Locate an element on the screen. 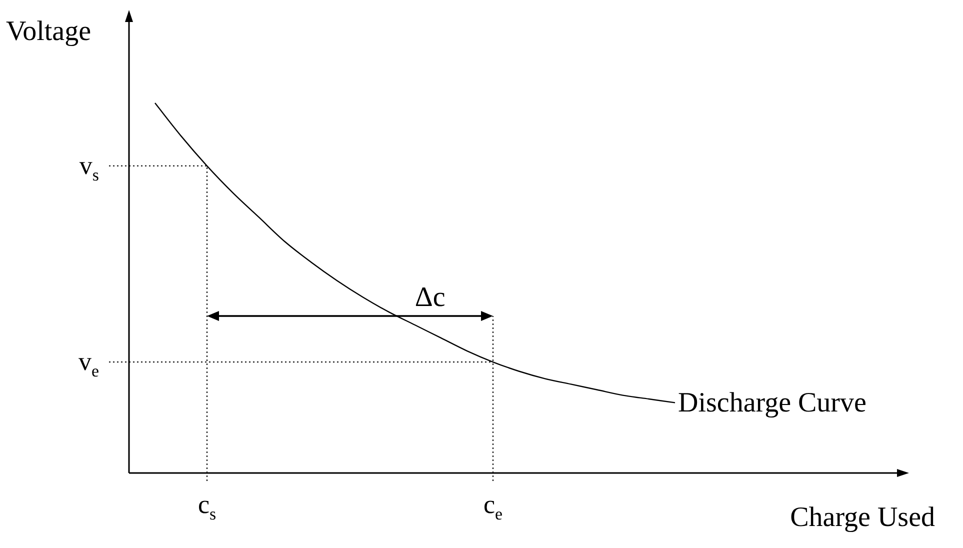  x-axis-title: Charge Used is located at coordinates (863, 517).